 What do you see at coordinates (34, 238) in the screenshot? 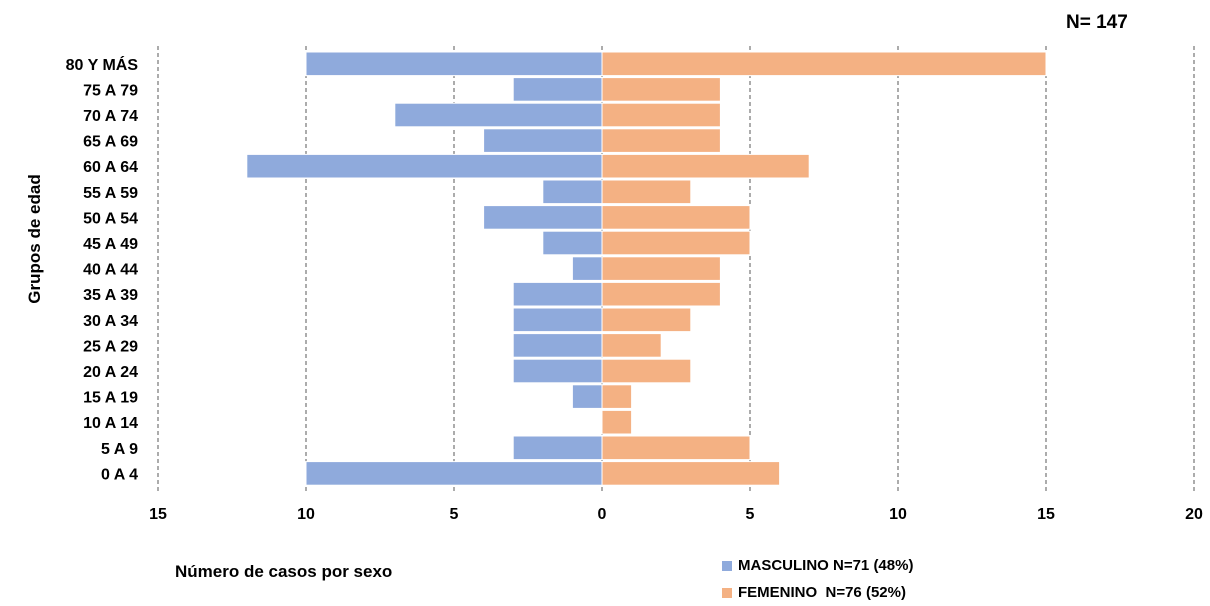
I see `y-axis-label: Grupos de edad` at bounding box center [34, 238].